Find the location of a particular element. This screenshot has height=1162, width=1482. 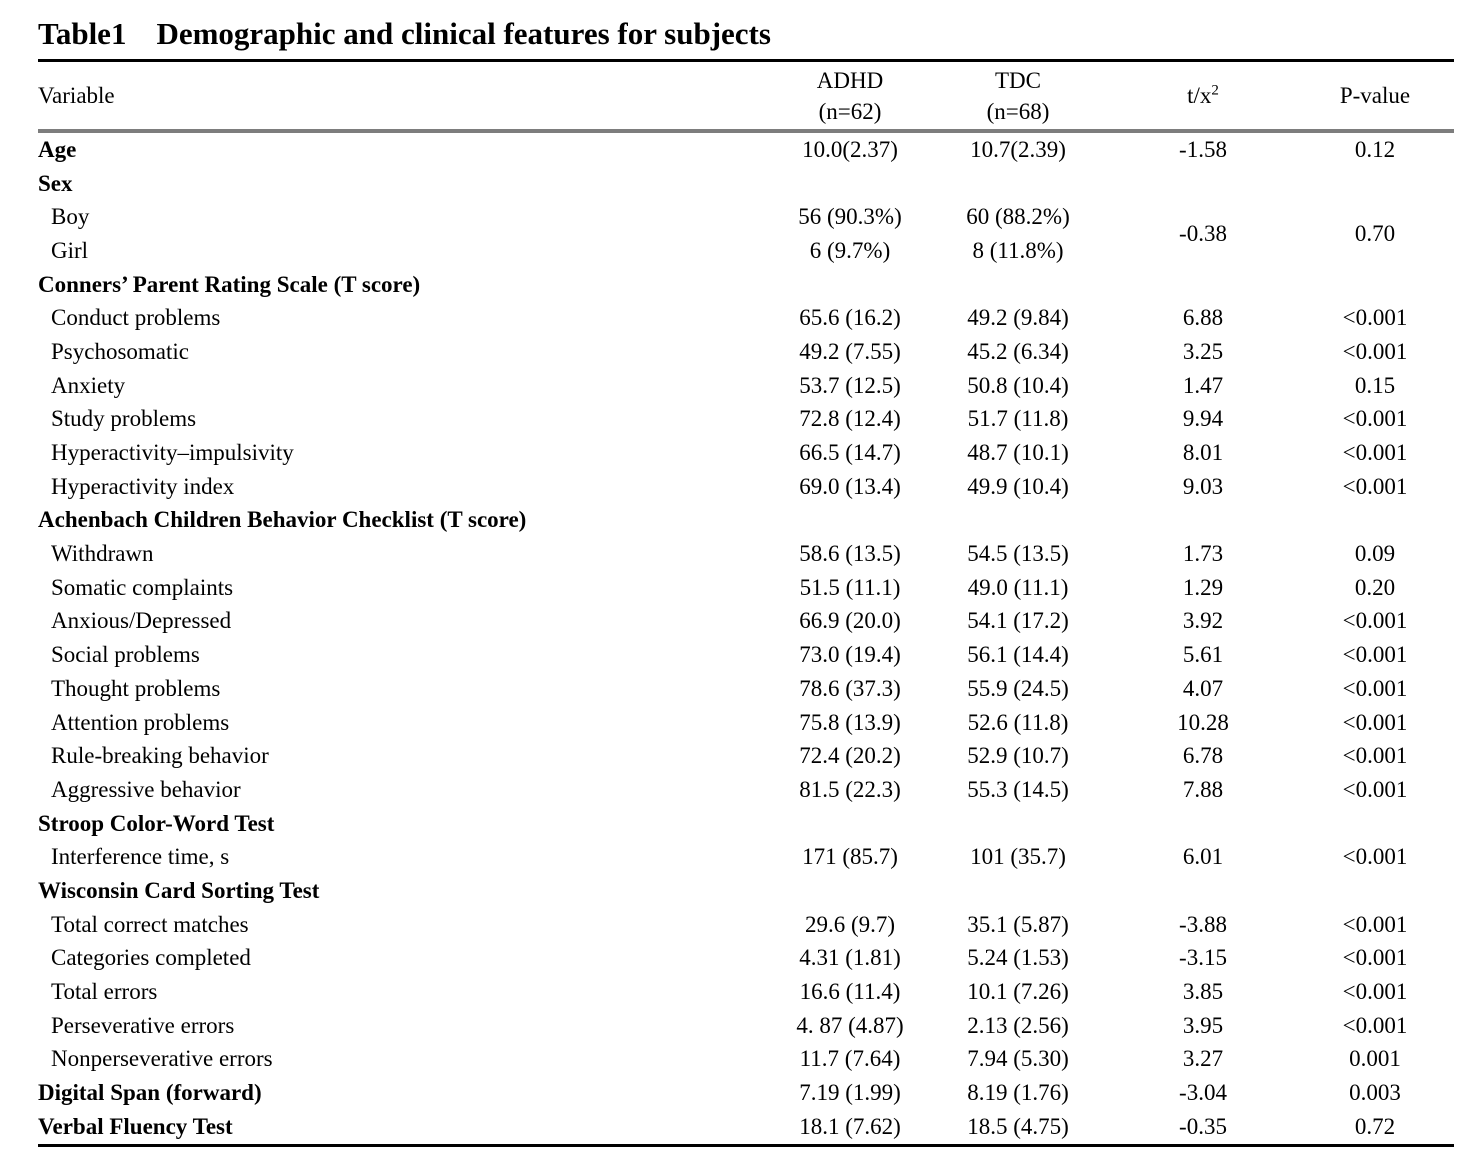

cell-statistic: 3.92 is located at coordinates (1203, 621).